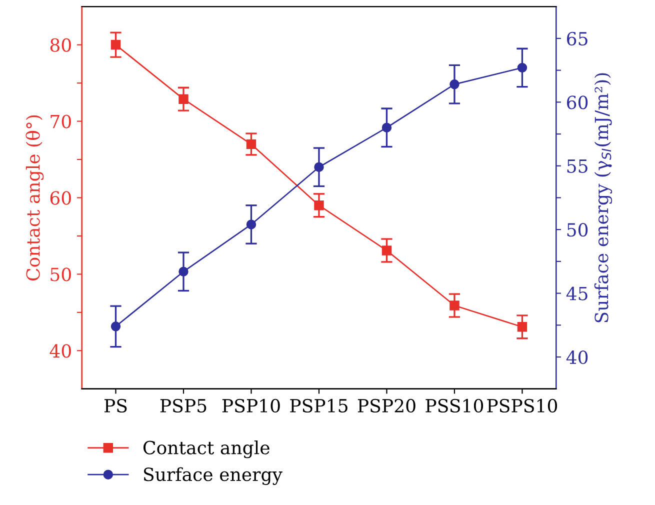 The height and width of the screenshot is (505, 655). I want to click on x-tick-label: PSP20, so click(387, 405).